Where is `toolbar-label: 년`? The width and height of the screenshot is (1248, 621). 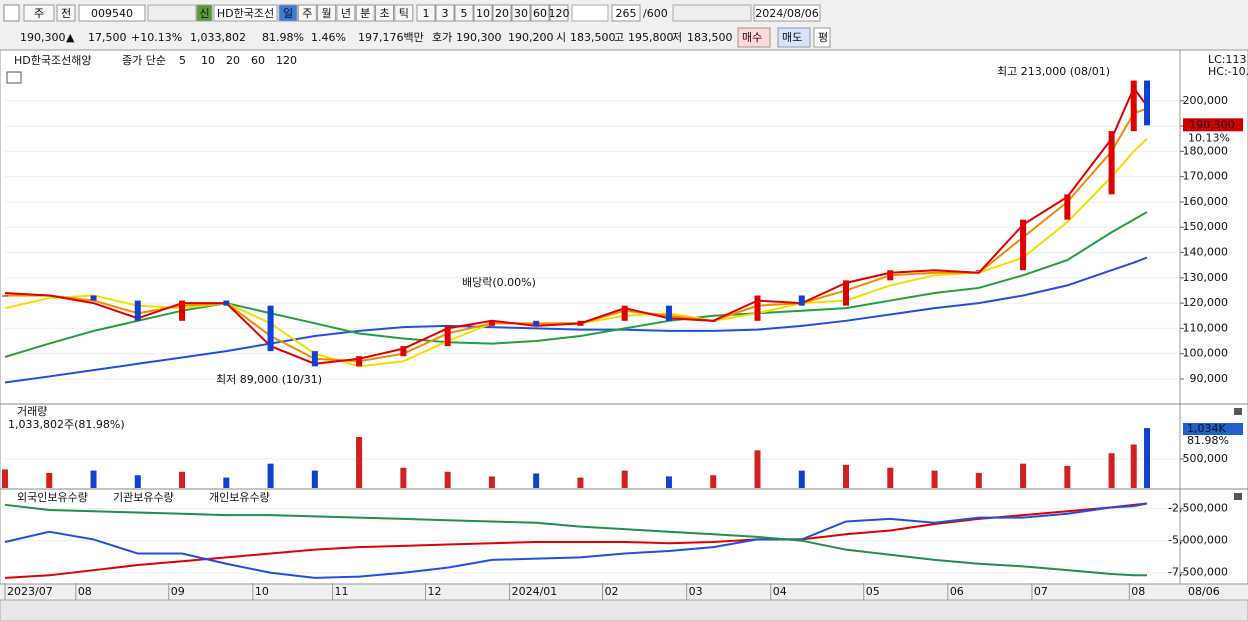 toolbar-label: 년 is located at coordinates (346, 13).